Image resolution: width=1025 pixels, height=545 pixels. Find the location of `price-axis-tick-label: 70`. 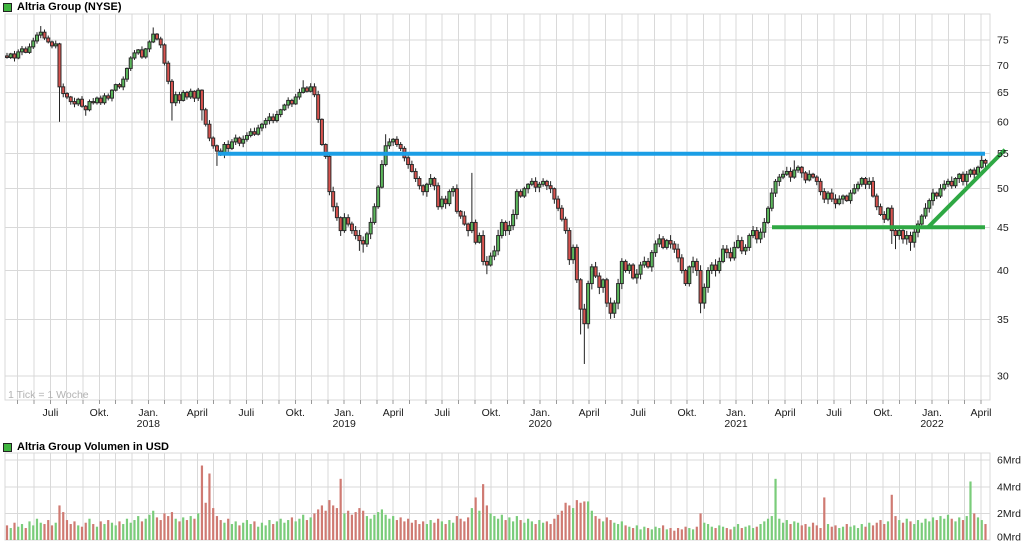

price-axis-tick-label: 70 is located at coordinates (1003, 66).